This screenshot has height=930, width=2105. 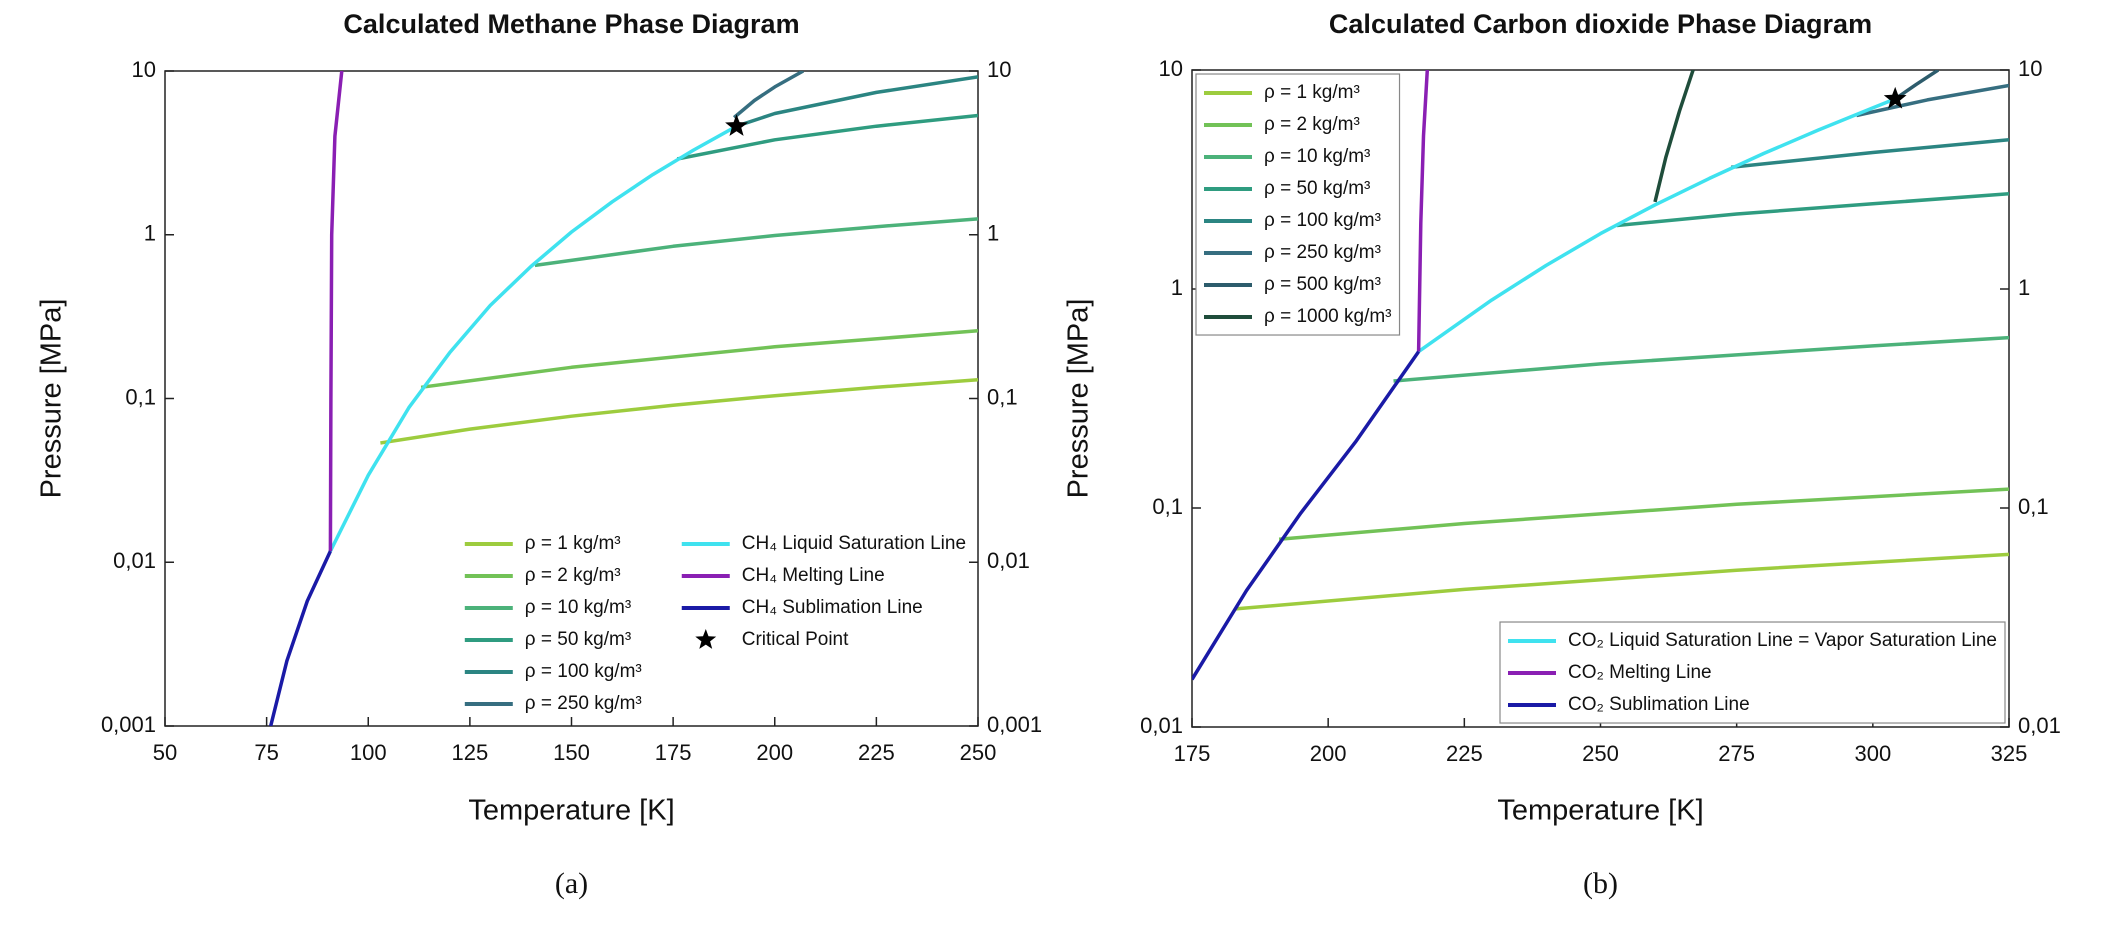 I want to click on legend-label: CH₄ Melting Line, so click(x=813, y=575).